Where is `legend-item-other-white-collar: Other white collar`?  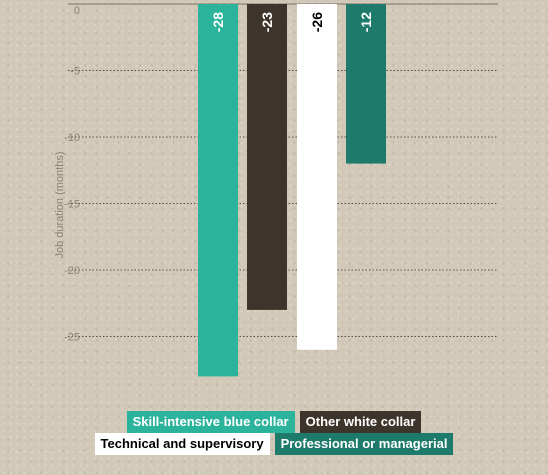 legend-item-other-white-collar: Other white collar is located at coordinates (360, 422).